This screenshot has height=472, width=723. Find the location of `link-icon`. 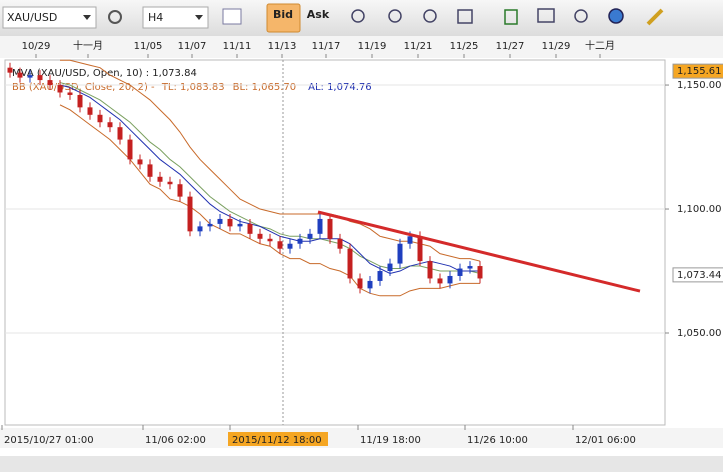

link-icon is located at coordinates (115, 17).